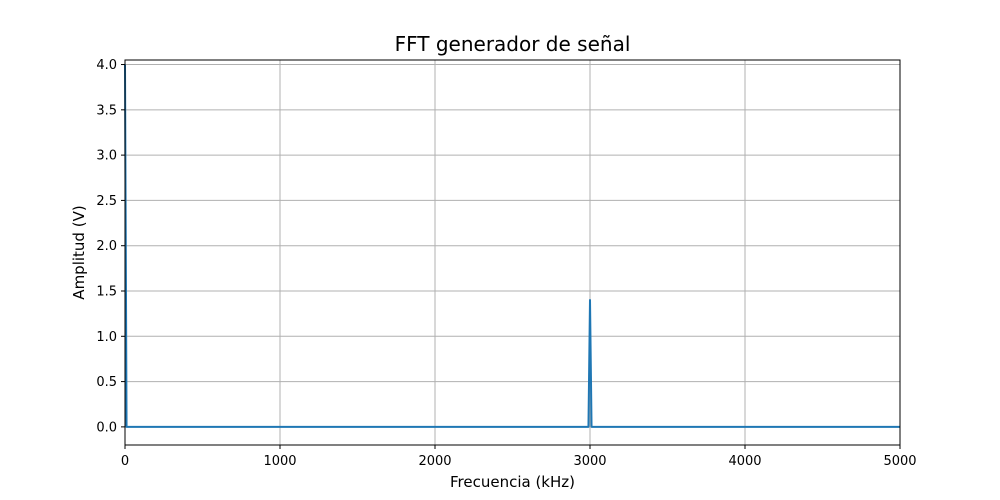  Describe the element at coordinates (744, 461) in the screenshot. I see `x-tick-label: 4000` at that location.